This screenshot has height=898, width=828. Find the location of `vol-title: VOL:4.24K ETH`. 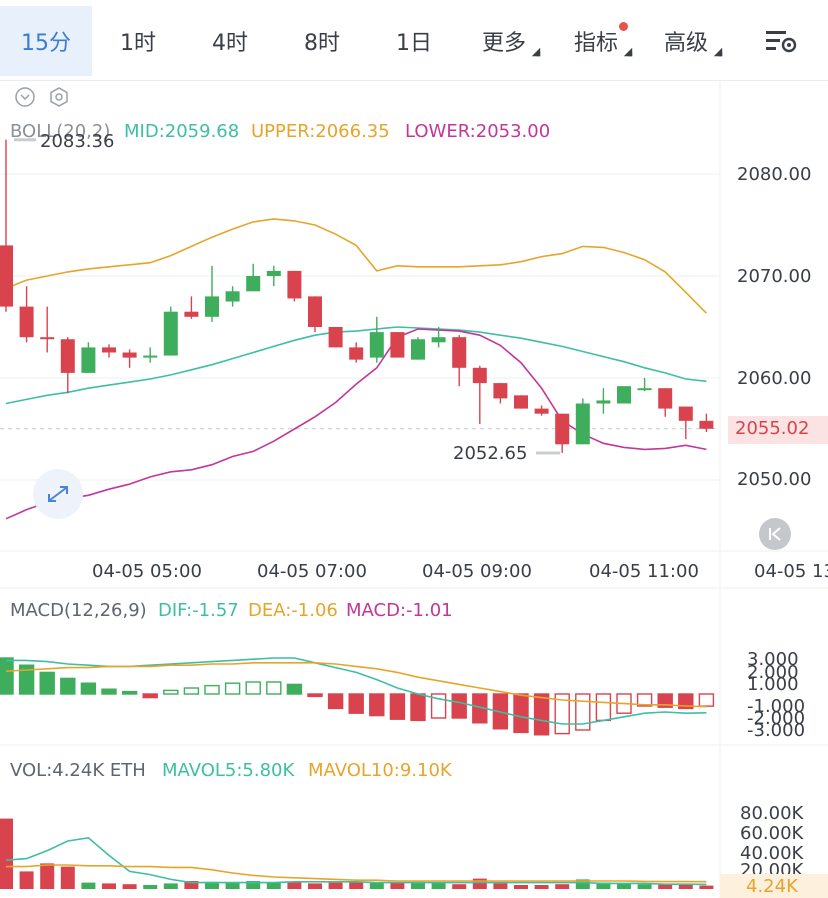

vol-title: VOL:4.24K ETH is located at coordinates (78, 770).